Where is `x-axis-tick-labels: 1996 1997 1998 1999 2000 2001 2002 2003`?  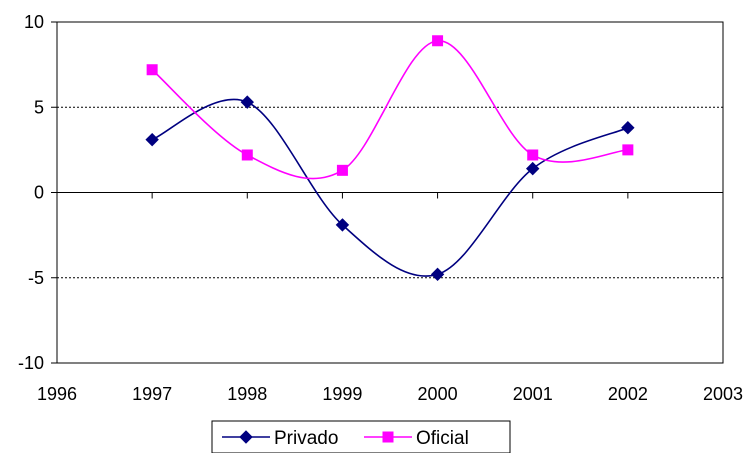
x-axis-tick-labels: 1996 1997 1998 1999 2000 2001 2002 2003 is located at coordinates (390, 394).